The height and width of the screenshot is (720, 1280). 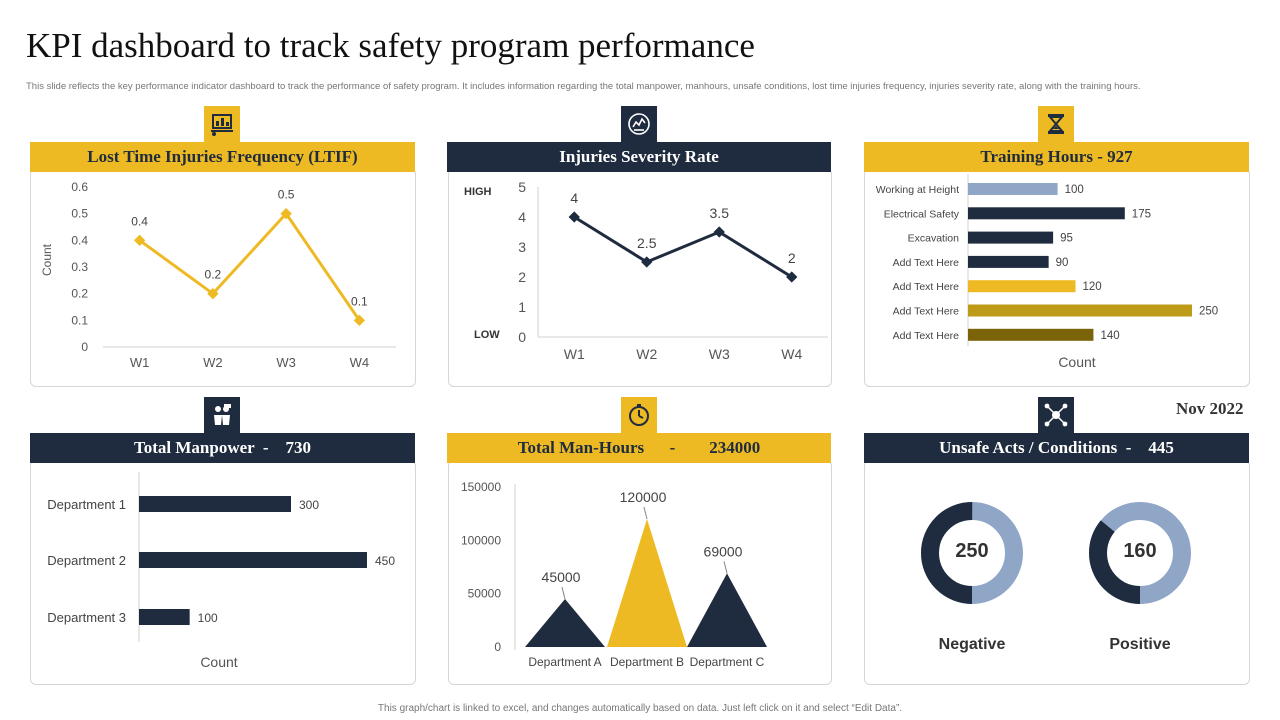 I want to click on manpower-x-axis-title: Count, so click(x=218, y=662).